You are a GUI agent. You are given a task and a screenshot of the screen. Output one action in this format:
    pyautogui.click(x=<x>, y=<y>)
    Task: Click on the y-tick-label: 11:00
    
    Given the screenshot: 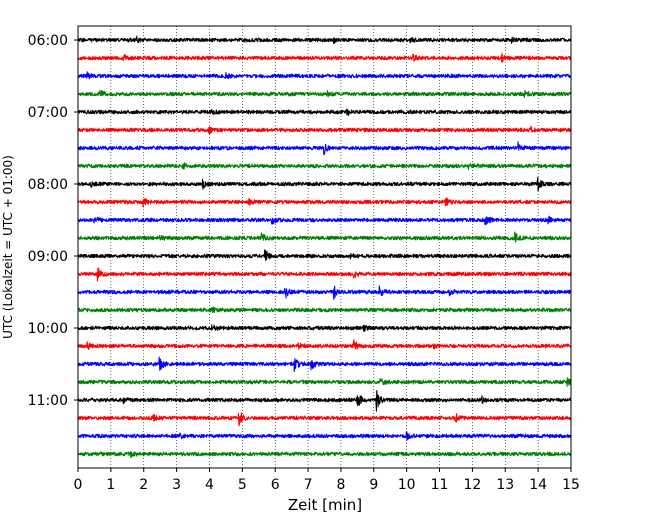 What is the action you would take?
    pyautogui.click(x=48, y=401)
    